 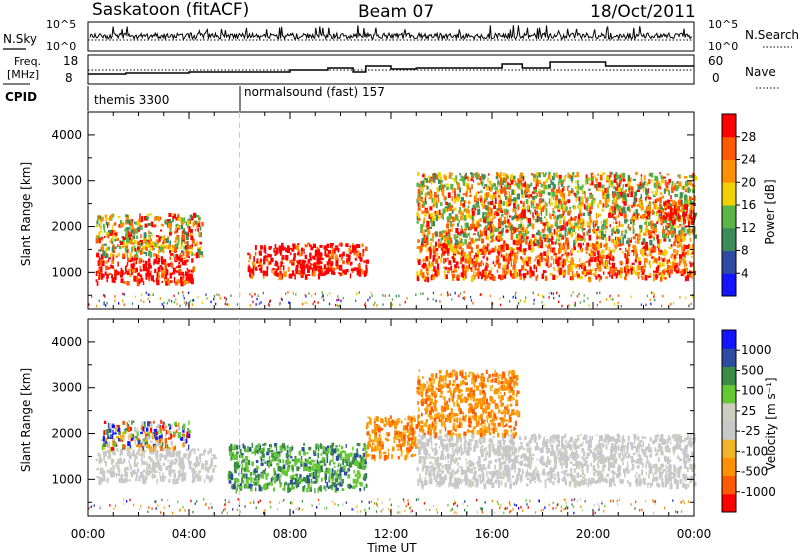 I want to click on nave-tick-bottom: 0, so click(x=716, y=78).